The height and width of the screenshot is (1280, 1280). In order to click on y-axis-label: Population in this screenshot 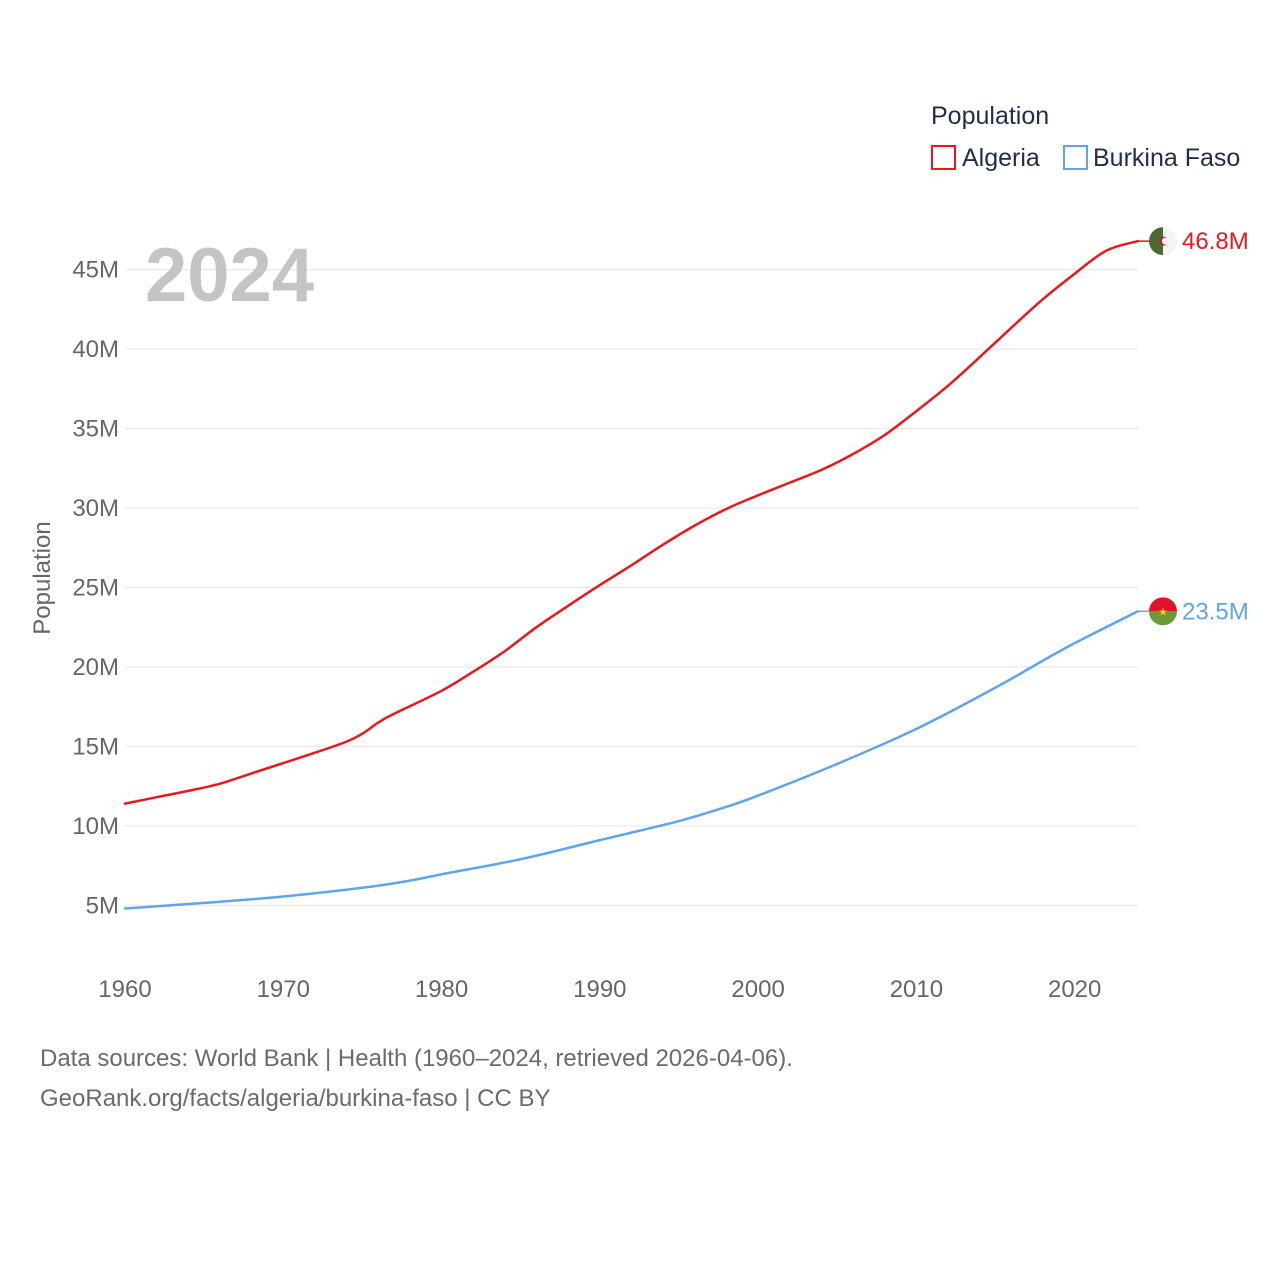, I will do `click(42, 577)`.